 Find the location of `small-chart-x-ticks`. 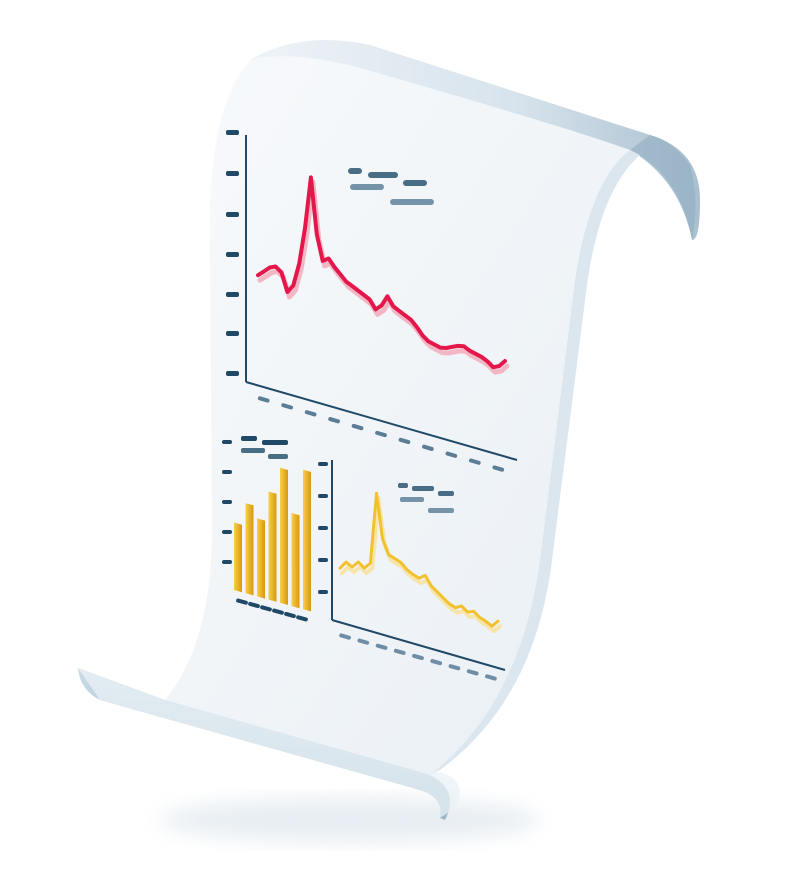

small-chart-x-ticks is located at coordinates (418, 657).